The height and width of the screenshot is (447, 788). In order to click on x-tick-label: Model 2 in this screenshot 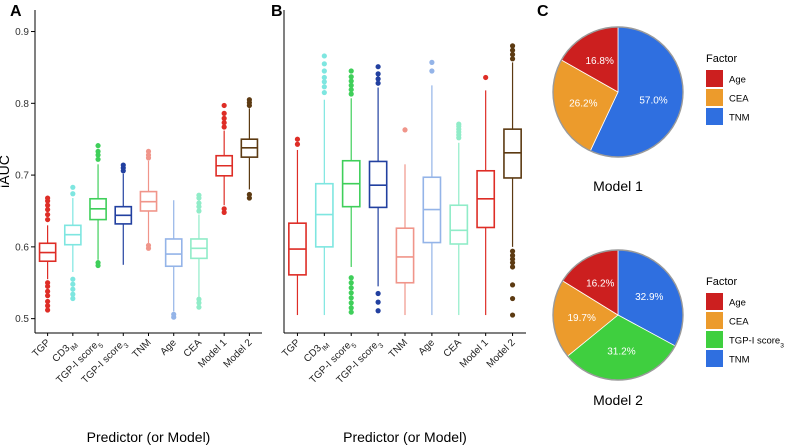, I will do `click(501, 353)`.